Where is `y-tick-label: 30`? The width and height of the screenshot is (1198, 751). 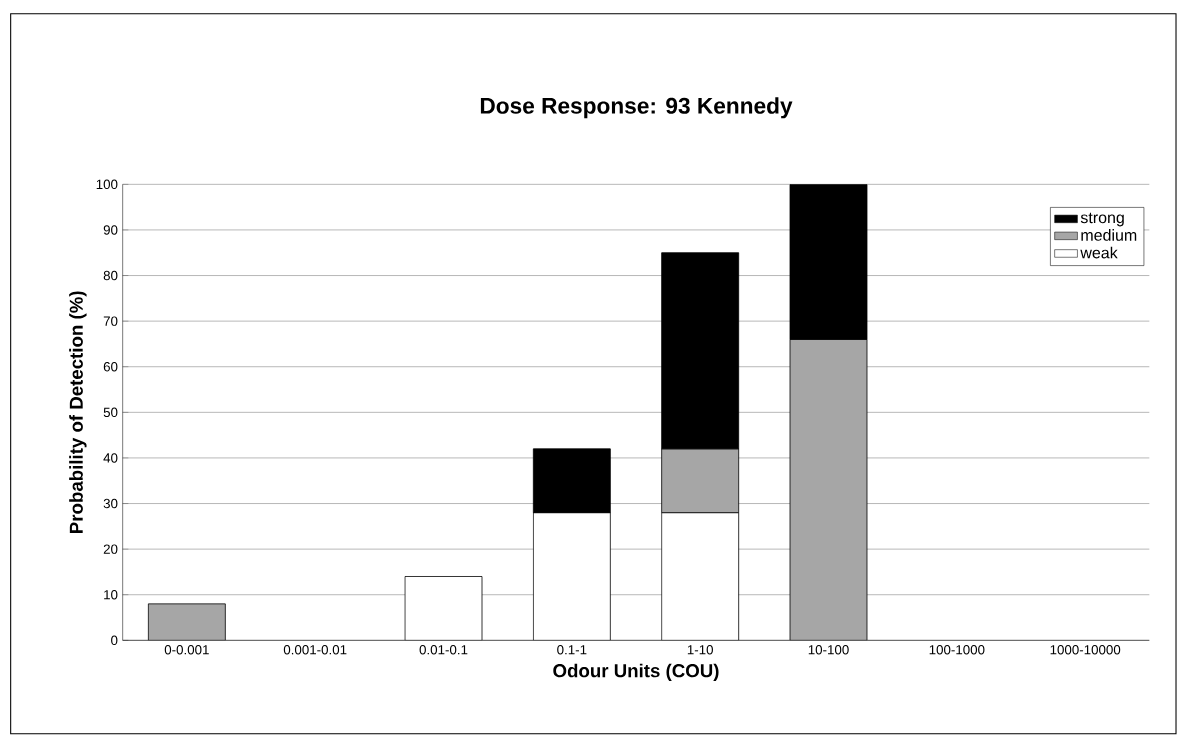
y-tick-label: 30 is located at coordinates (110, 503).